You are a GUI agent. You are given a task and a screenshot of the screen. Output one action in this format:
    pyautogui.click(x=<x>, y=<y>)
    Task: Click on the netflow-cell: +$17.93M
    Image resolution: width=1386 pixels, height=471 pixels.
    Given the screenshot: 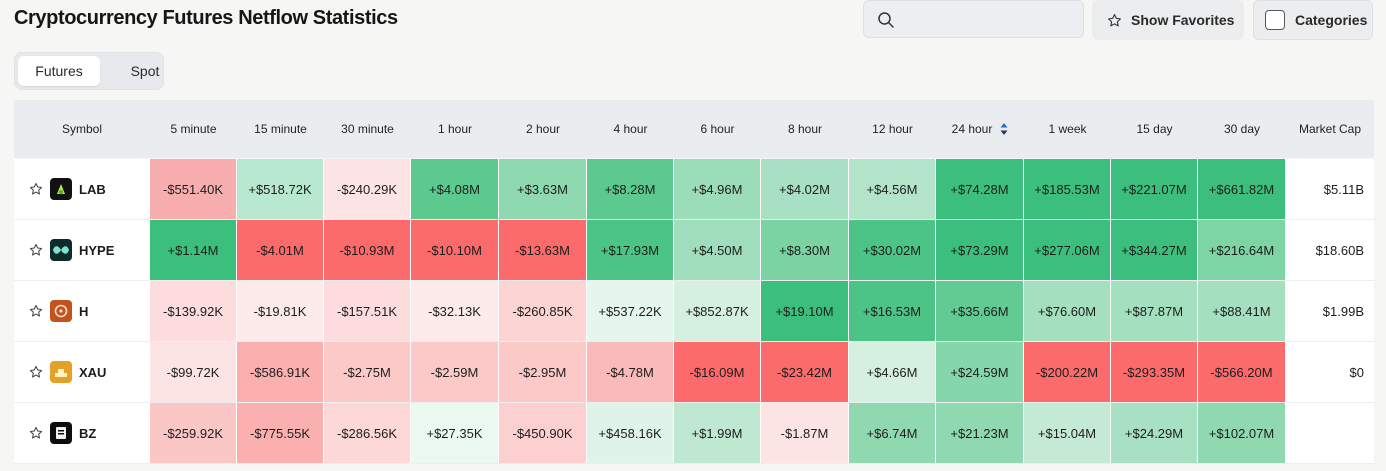 What is the action you would take?
    pyautogui.click(x=630, y=250)
    